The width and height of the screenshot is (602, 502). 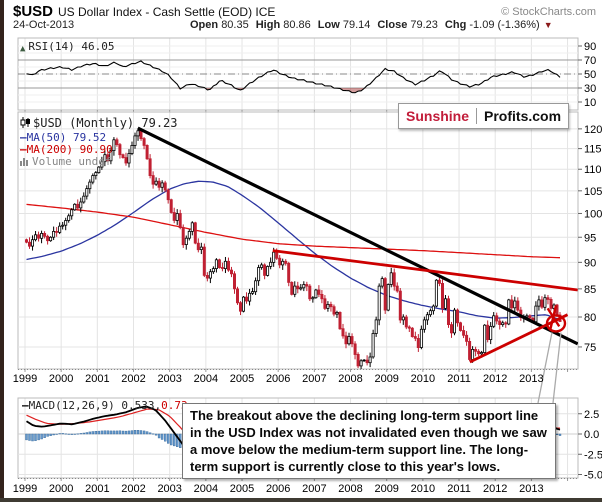 I want to click on macd-legend: —MACD(12,26,9) 0.533,0.73, so click(x=105, y=405).